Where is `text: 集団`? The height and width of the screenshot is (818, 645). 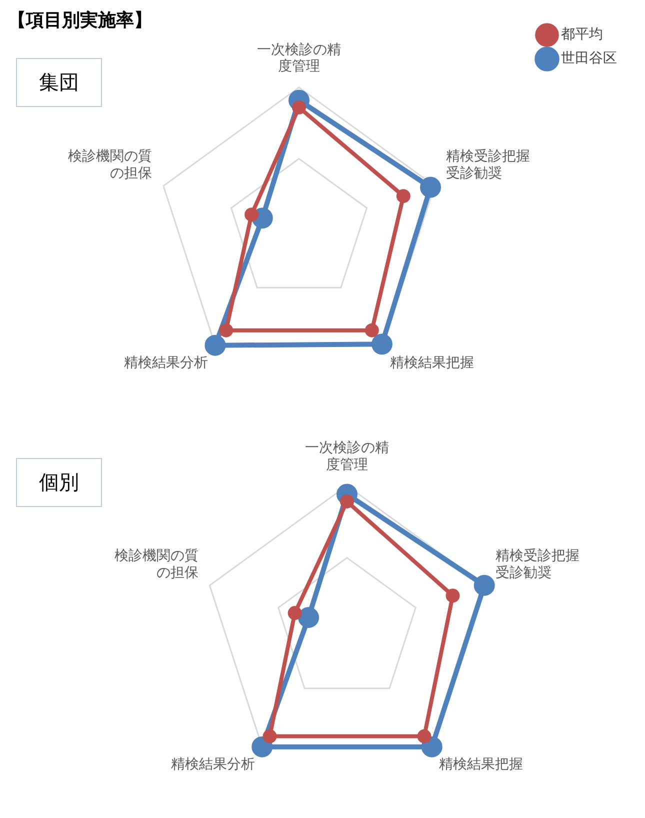 text: 集団 is located at coordinates (59, 82).